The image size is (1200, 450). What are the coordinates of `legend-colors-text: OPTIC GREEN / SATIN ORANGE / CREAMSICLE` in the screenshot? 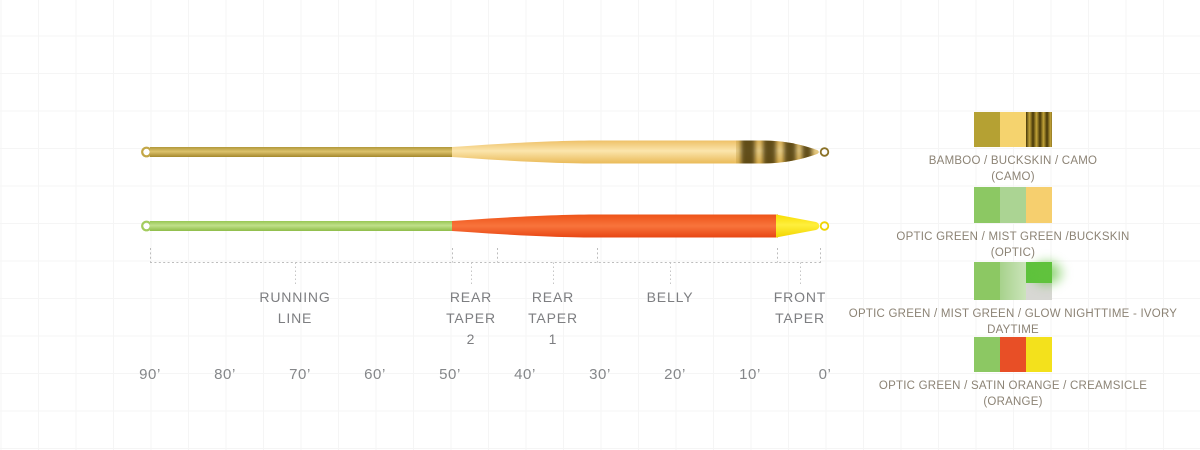 It's located at (1013, 386).